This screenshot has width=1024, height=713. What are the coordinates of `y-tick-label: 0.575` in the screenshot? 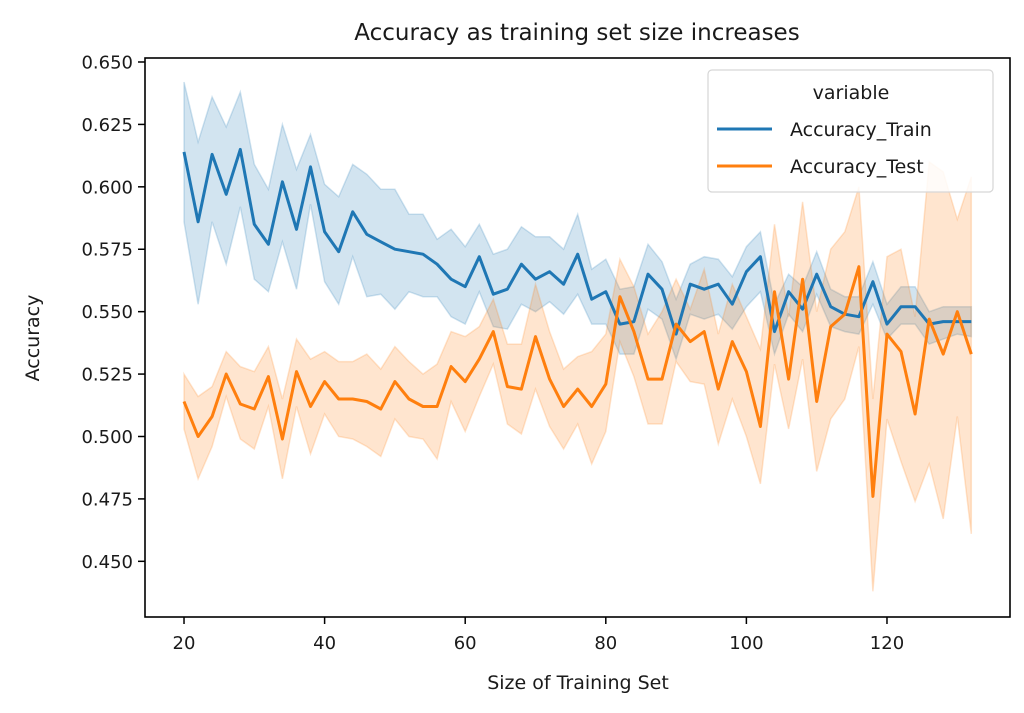 It's located at (107, 250).